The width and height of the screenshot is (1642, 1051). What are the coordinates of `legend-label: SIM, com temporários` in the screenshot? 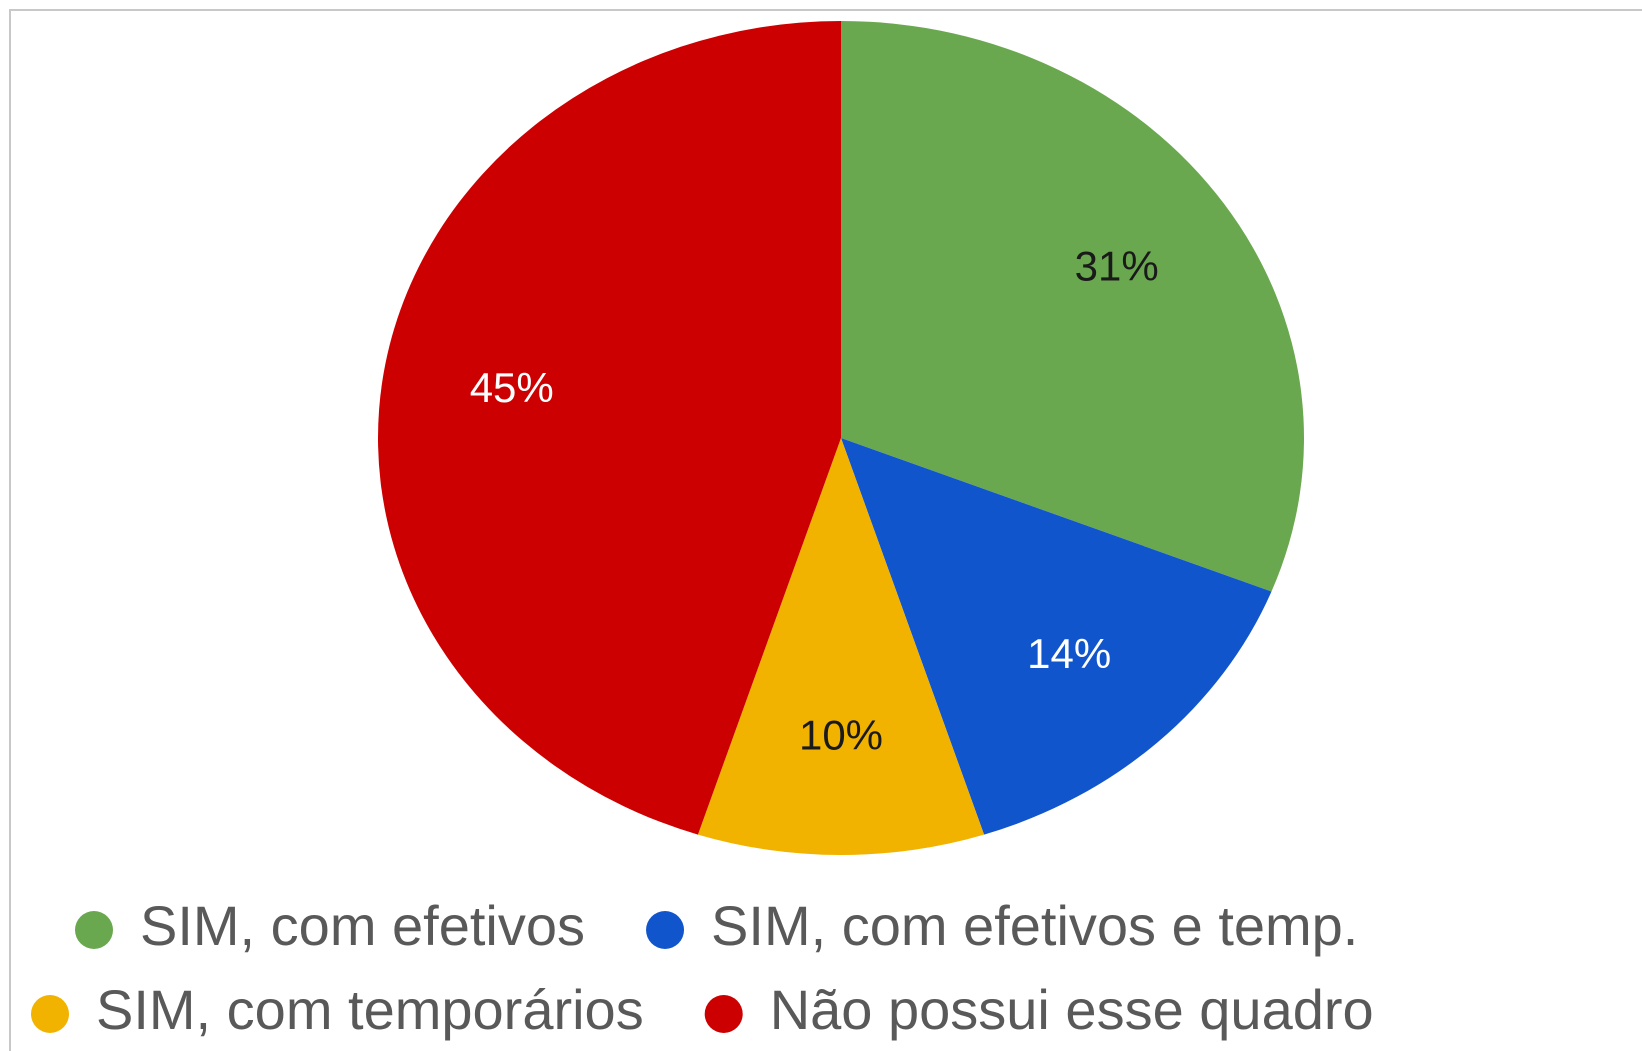 It's located at (370, 1009).